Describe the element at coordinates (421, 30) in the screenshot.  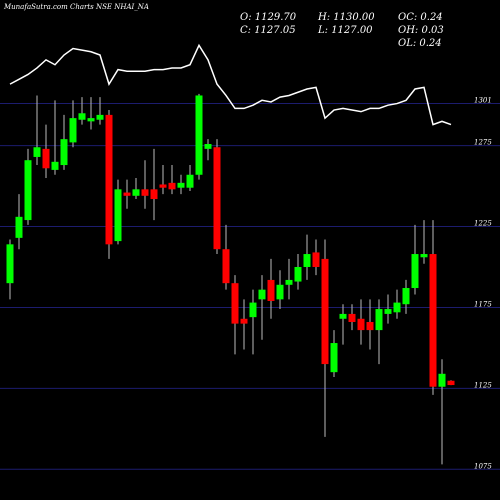
I see `stat-label: OH: 0.03` at that location.